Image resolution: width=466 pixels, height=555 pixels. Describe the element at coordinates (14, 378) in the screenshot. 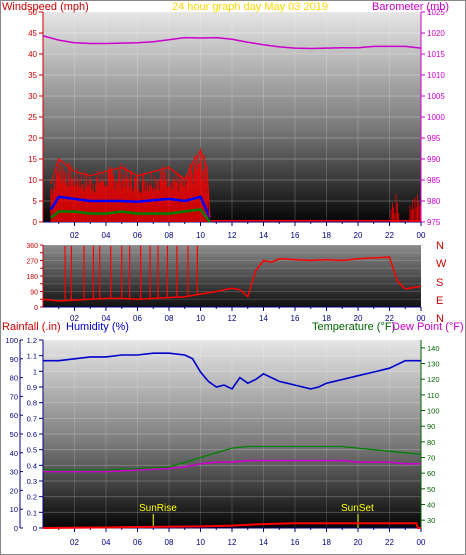

I see `y-tick-label: 80` at that location.